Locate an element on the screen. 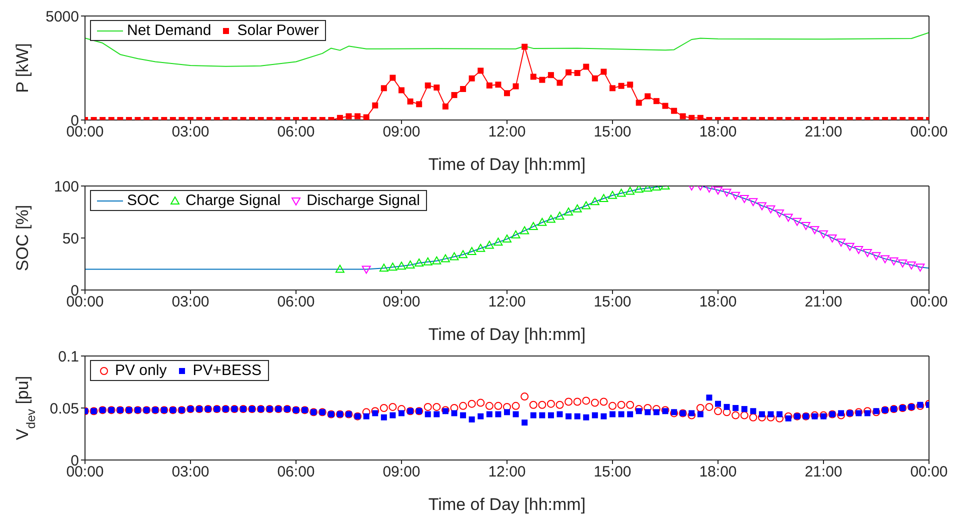 Image resolution: width=966 pixels, height=525 pixels. y-axis-title: P [kW] is located at coordinates (22, 68).